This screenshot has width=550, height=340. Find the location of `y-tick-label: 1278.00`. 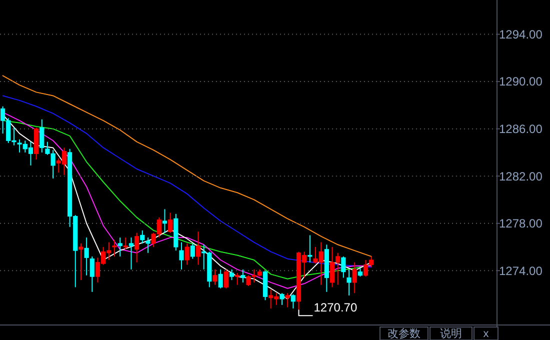

y-tick-label: 1278.00 is located at coordinates (521, 223).